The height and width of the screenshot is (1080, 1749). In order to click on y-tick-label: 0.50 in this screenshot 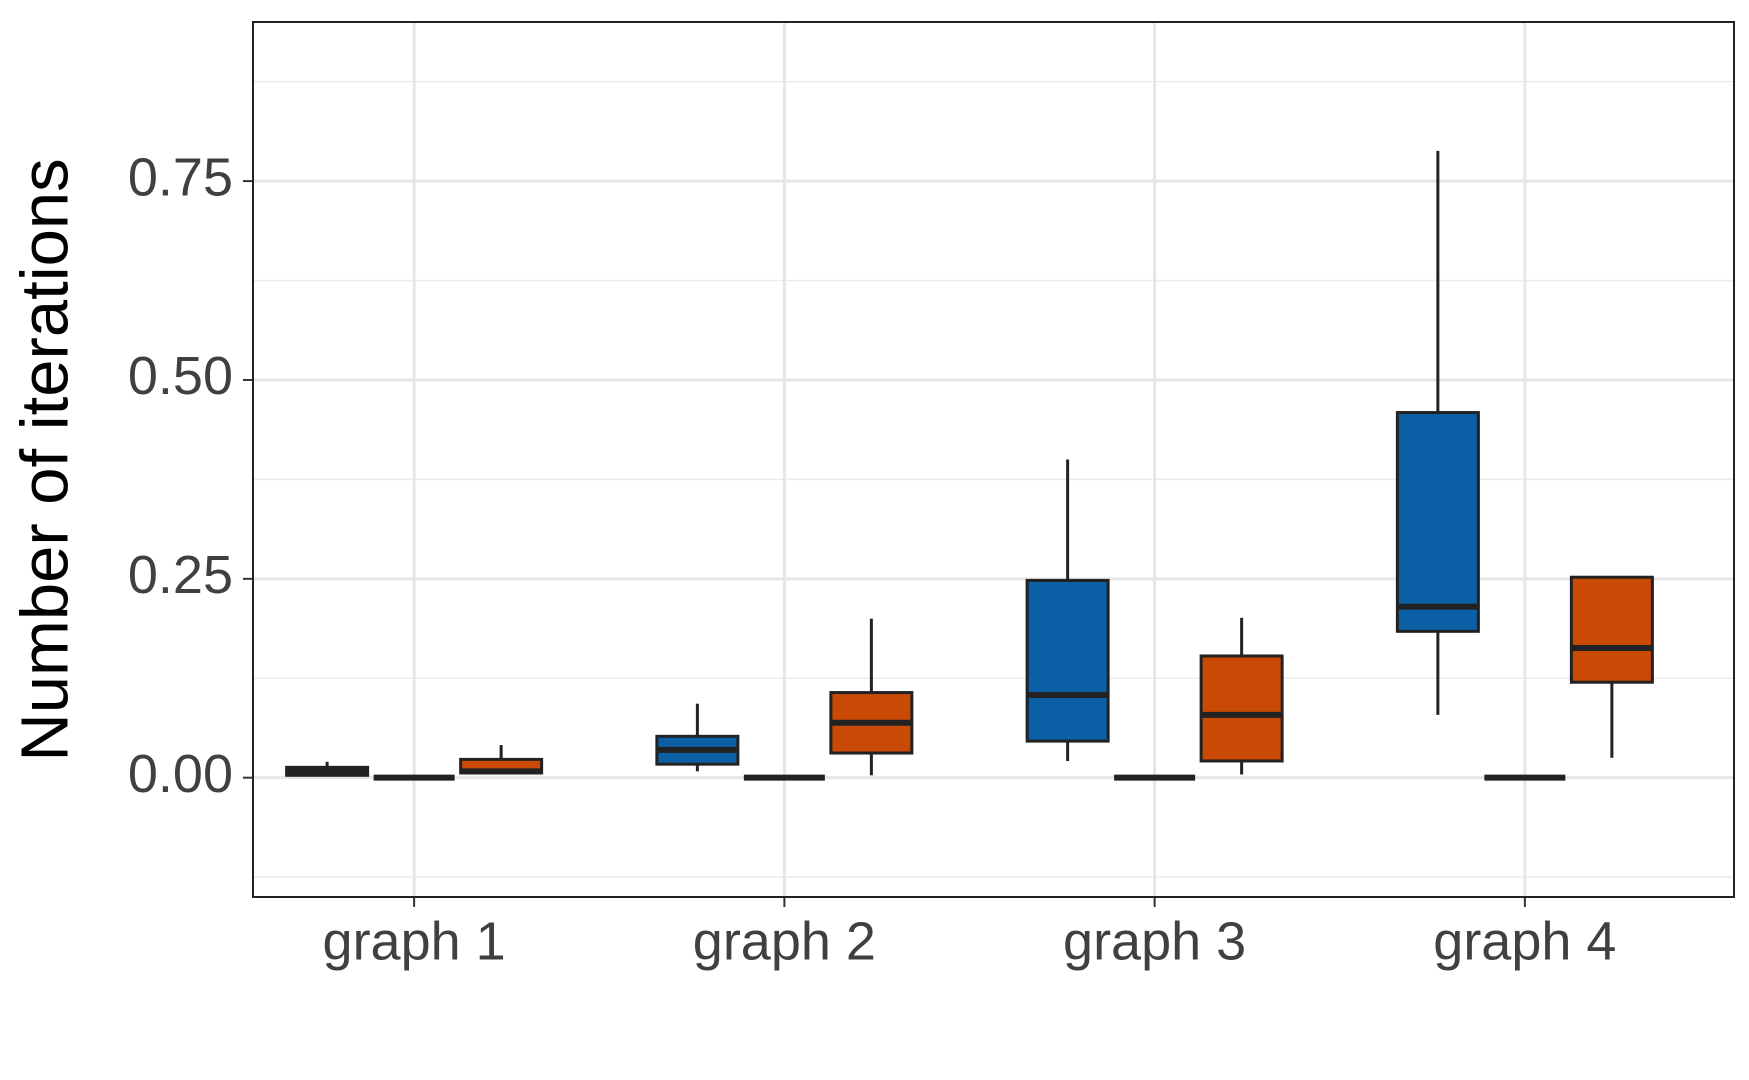, I will do `click(180, 376)`.